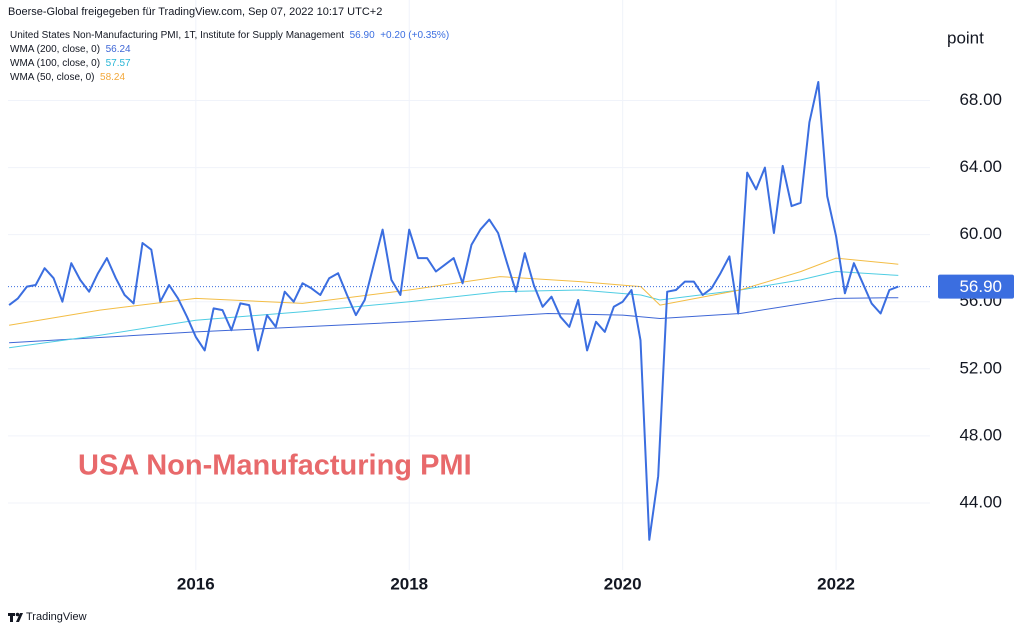 The height and width of the screenshot is (633, 1024). Describe the element at coordinates (55, 63) in the screenshot. I see `legend-name: WMA (100, close, 0)` at that location.